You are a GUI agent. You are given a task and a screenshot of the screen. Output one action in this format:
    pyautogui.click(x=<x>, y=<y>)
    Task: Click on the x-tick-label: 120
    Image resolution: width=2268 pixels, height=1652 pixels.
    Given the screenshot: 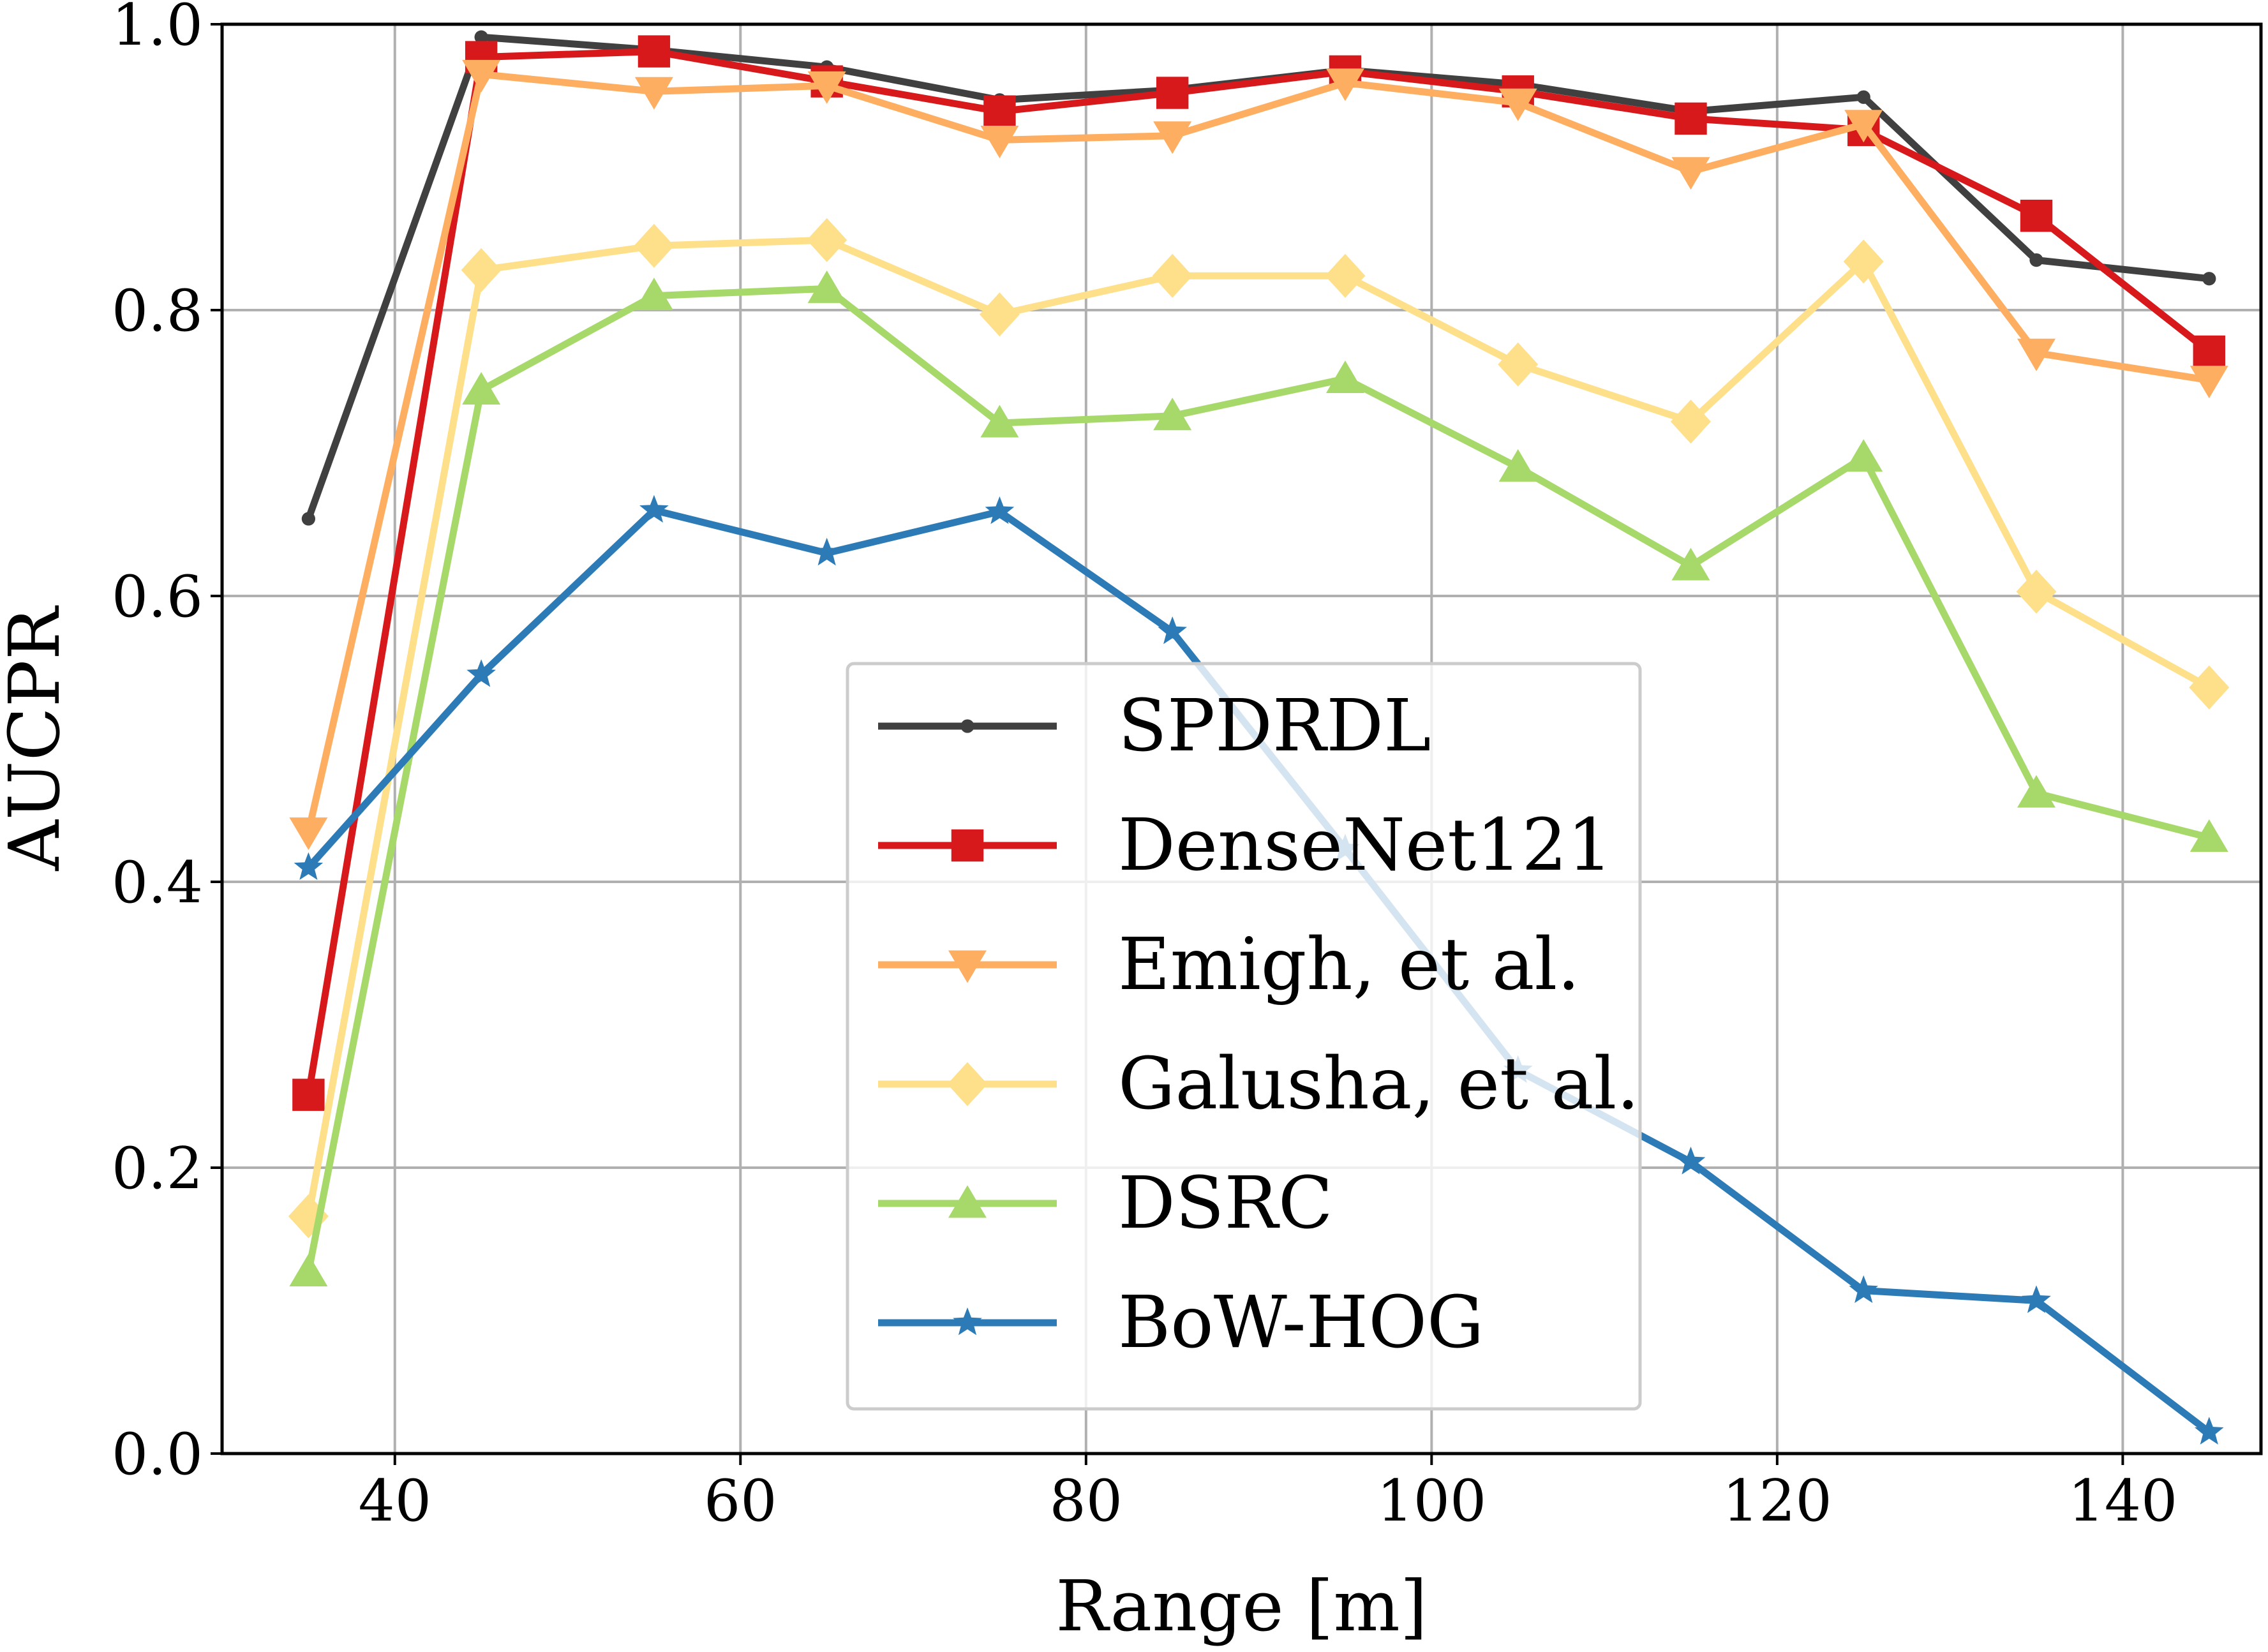 What is the action you would take?
    pyautogui.click(x=1777, y=1502)
    